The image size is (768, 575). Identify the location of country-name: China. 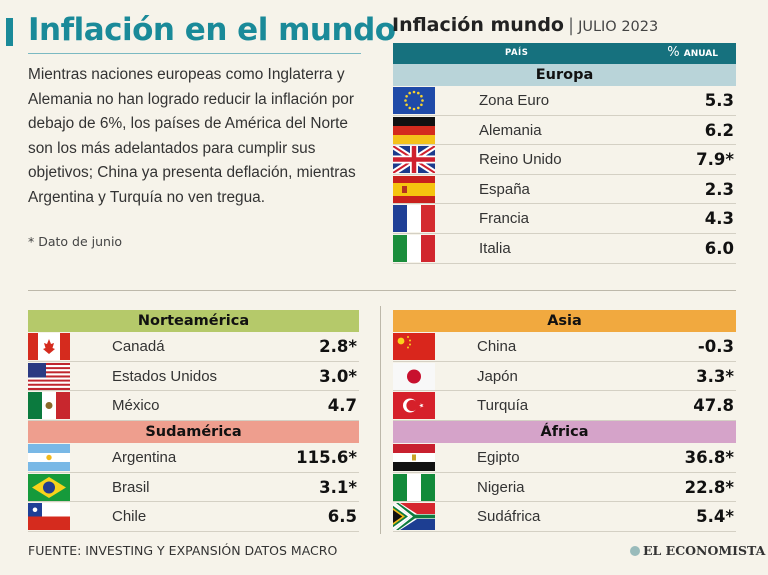
(497, 346).